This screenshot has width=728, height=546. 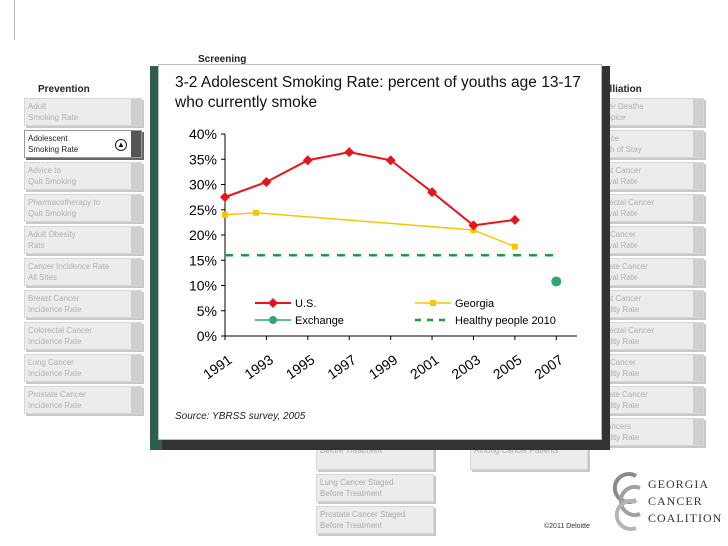 What do you see at coordinates (370, 230) in the screenshot?
I see `series-georgia-line` at bounding box center [370, 230].